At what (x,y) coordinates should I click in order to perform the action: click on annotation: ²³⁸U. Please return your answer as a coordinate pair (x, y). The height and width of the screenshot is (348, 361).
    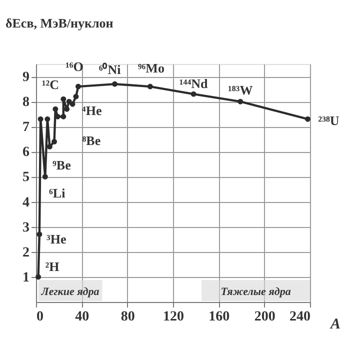
    Looking at the image, I should click on (329, 120).